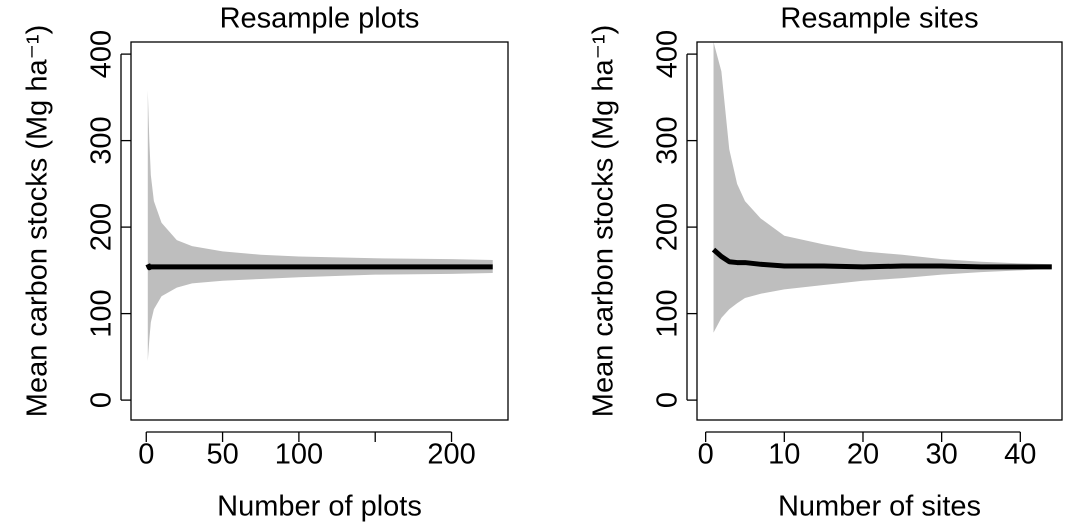 The width and height of the screenshot is (1065, 531). Describe the element at coordinates (879, 507) in the screenshot. I see `x-axis-label: Number of sites` at that location.